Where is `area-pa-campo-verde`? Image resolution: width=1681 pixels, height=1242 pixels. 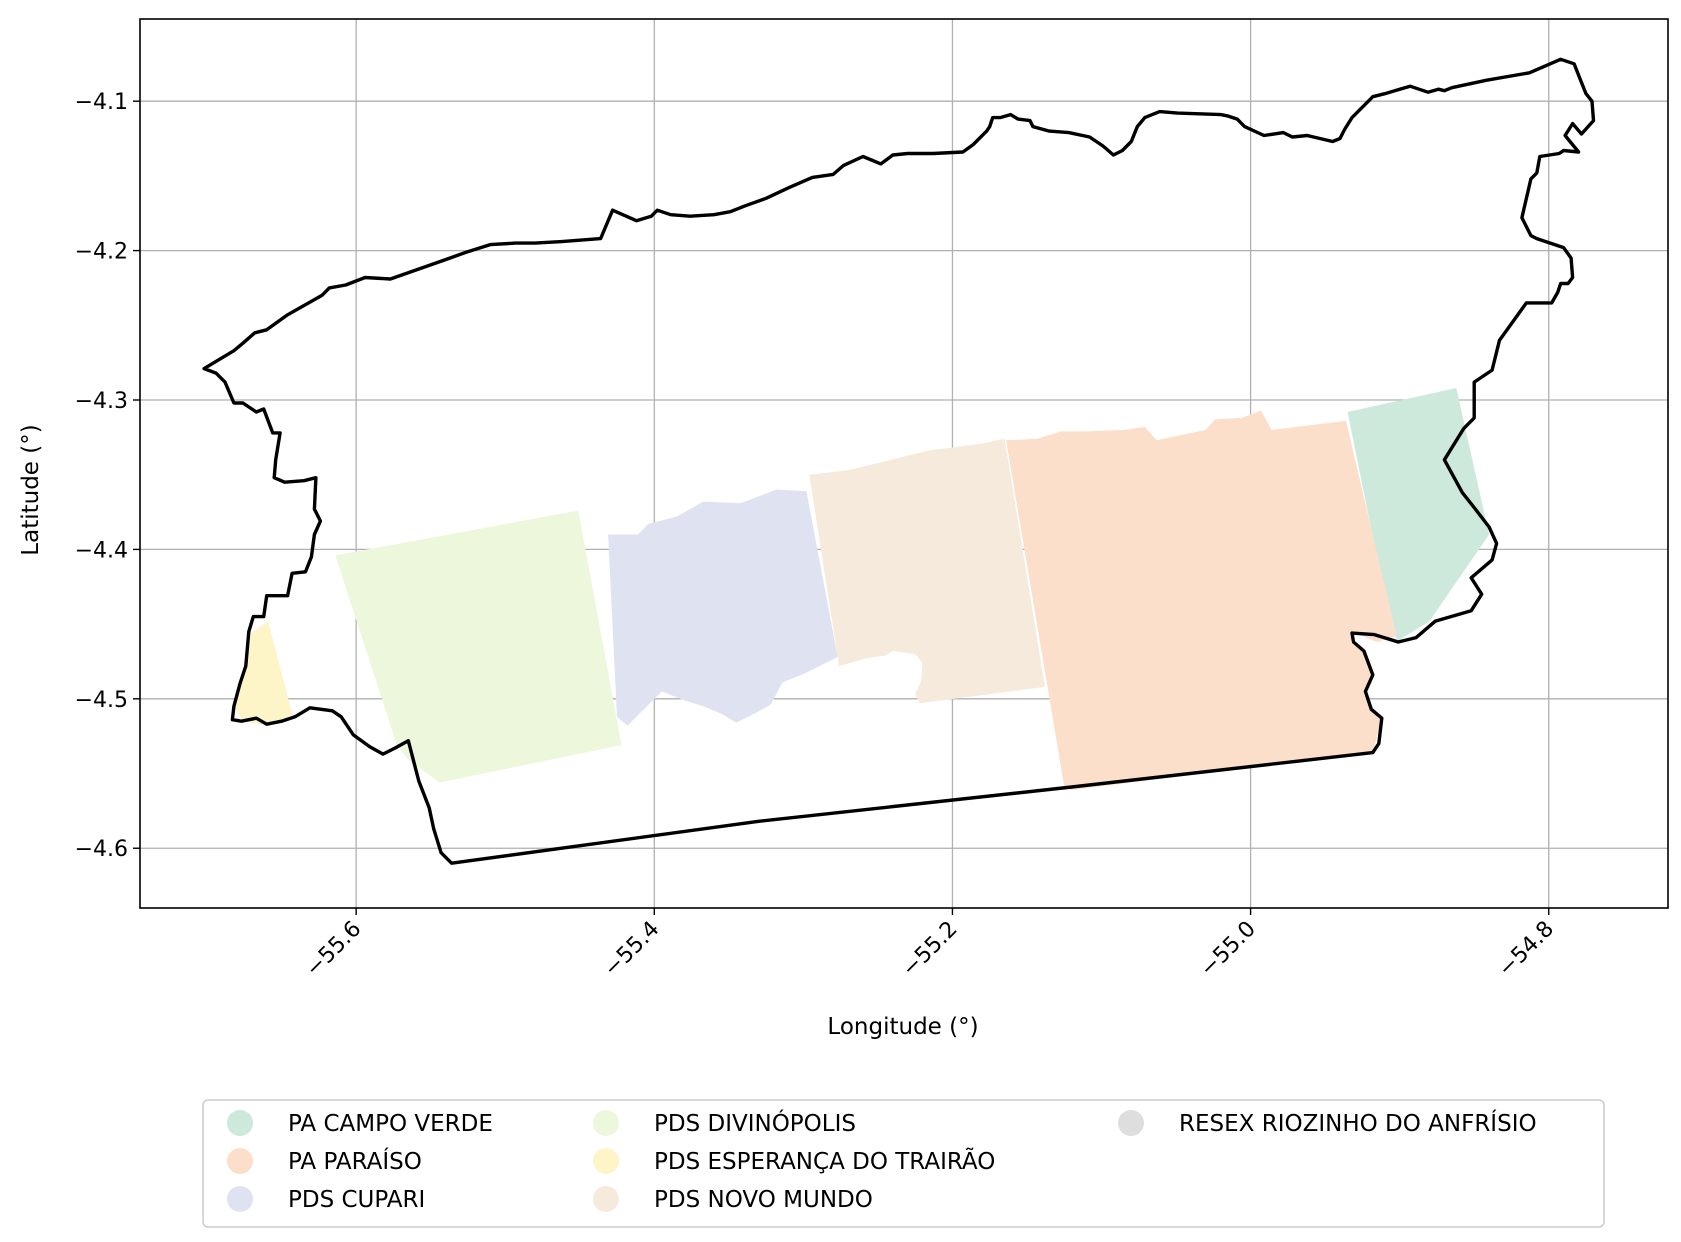 area-pa-campo-verde is located at coordinates (1418, 514).